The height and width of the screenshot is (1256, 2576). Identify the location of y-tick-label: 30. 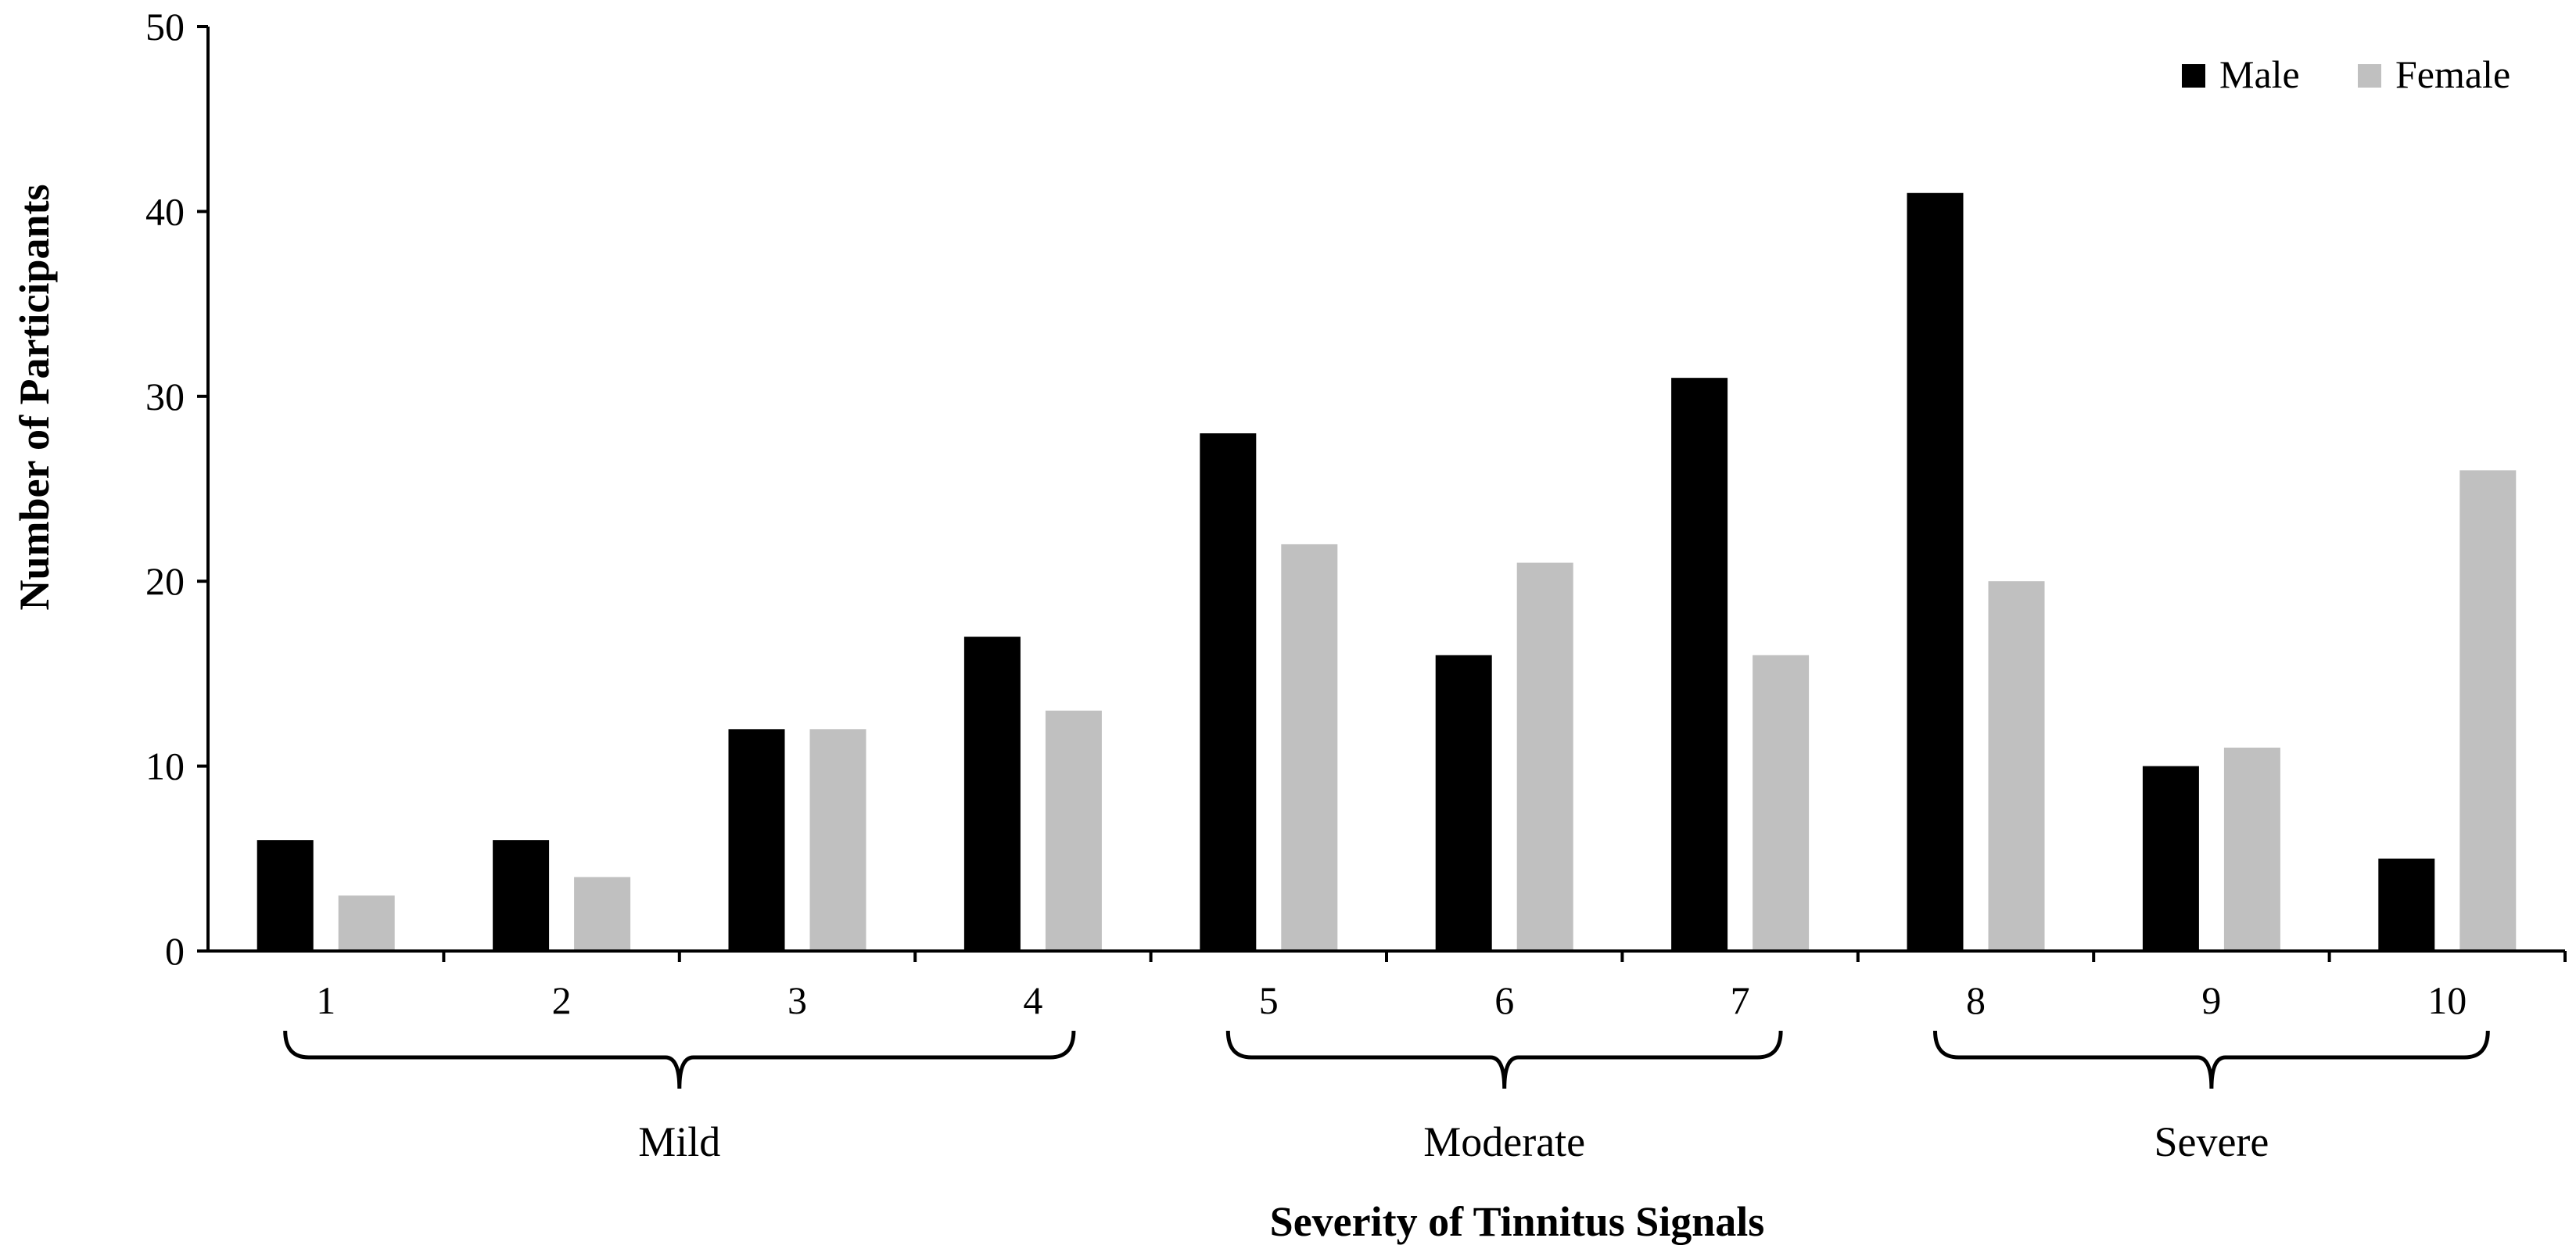
(165, 397).